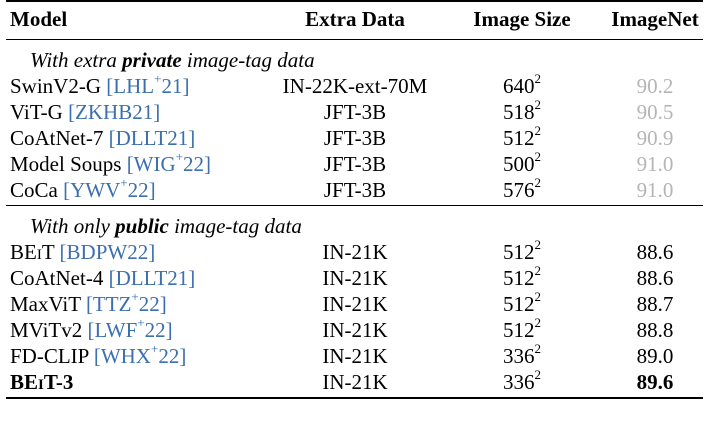  Describe the element at coordinates (100, 85) in the screenshot. I see `model-cell: SwinV2-G [LHL+21]` at that location.